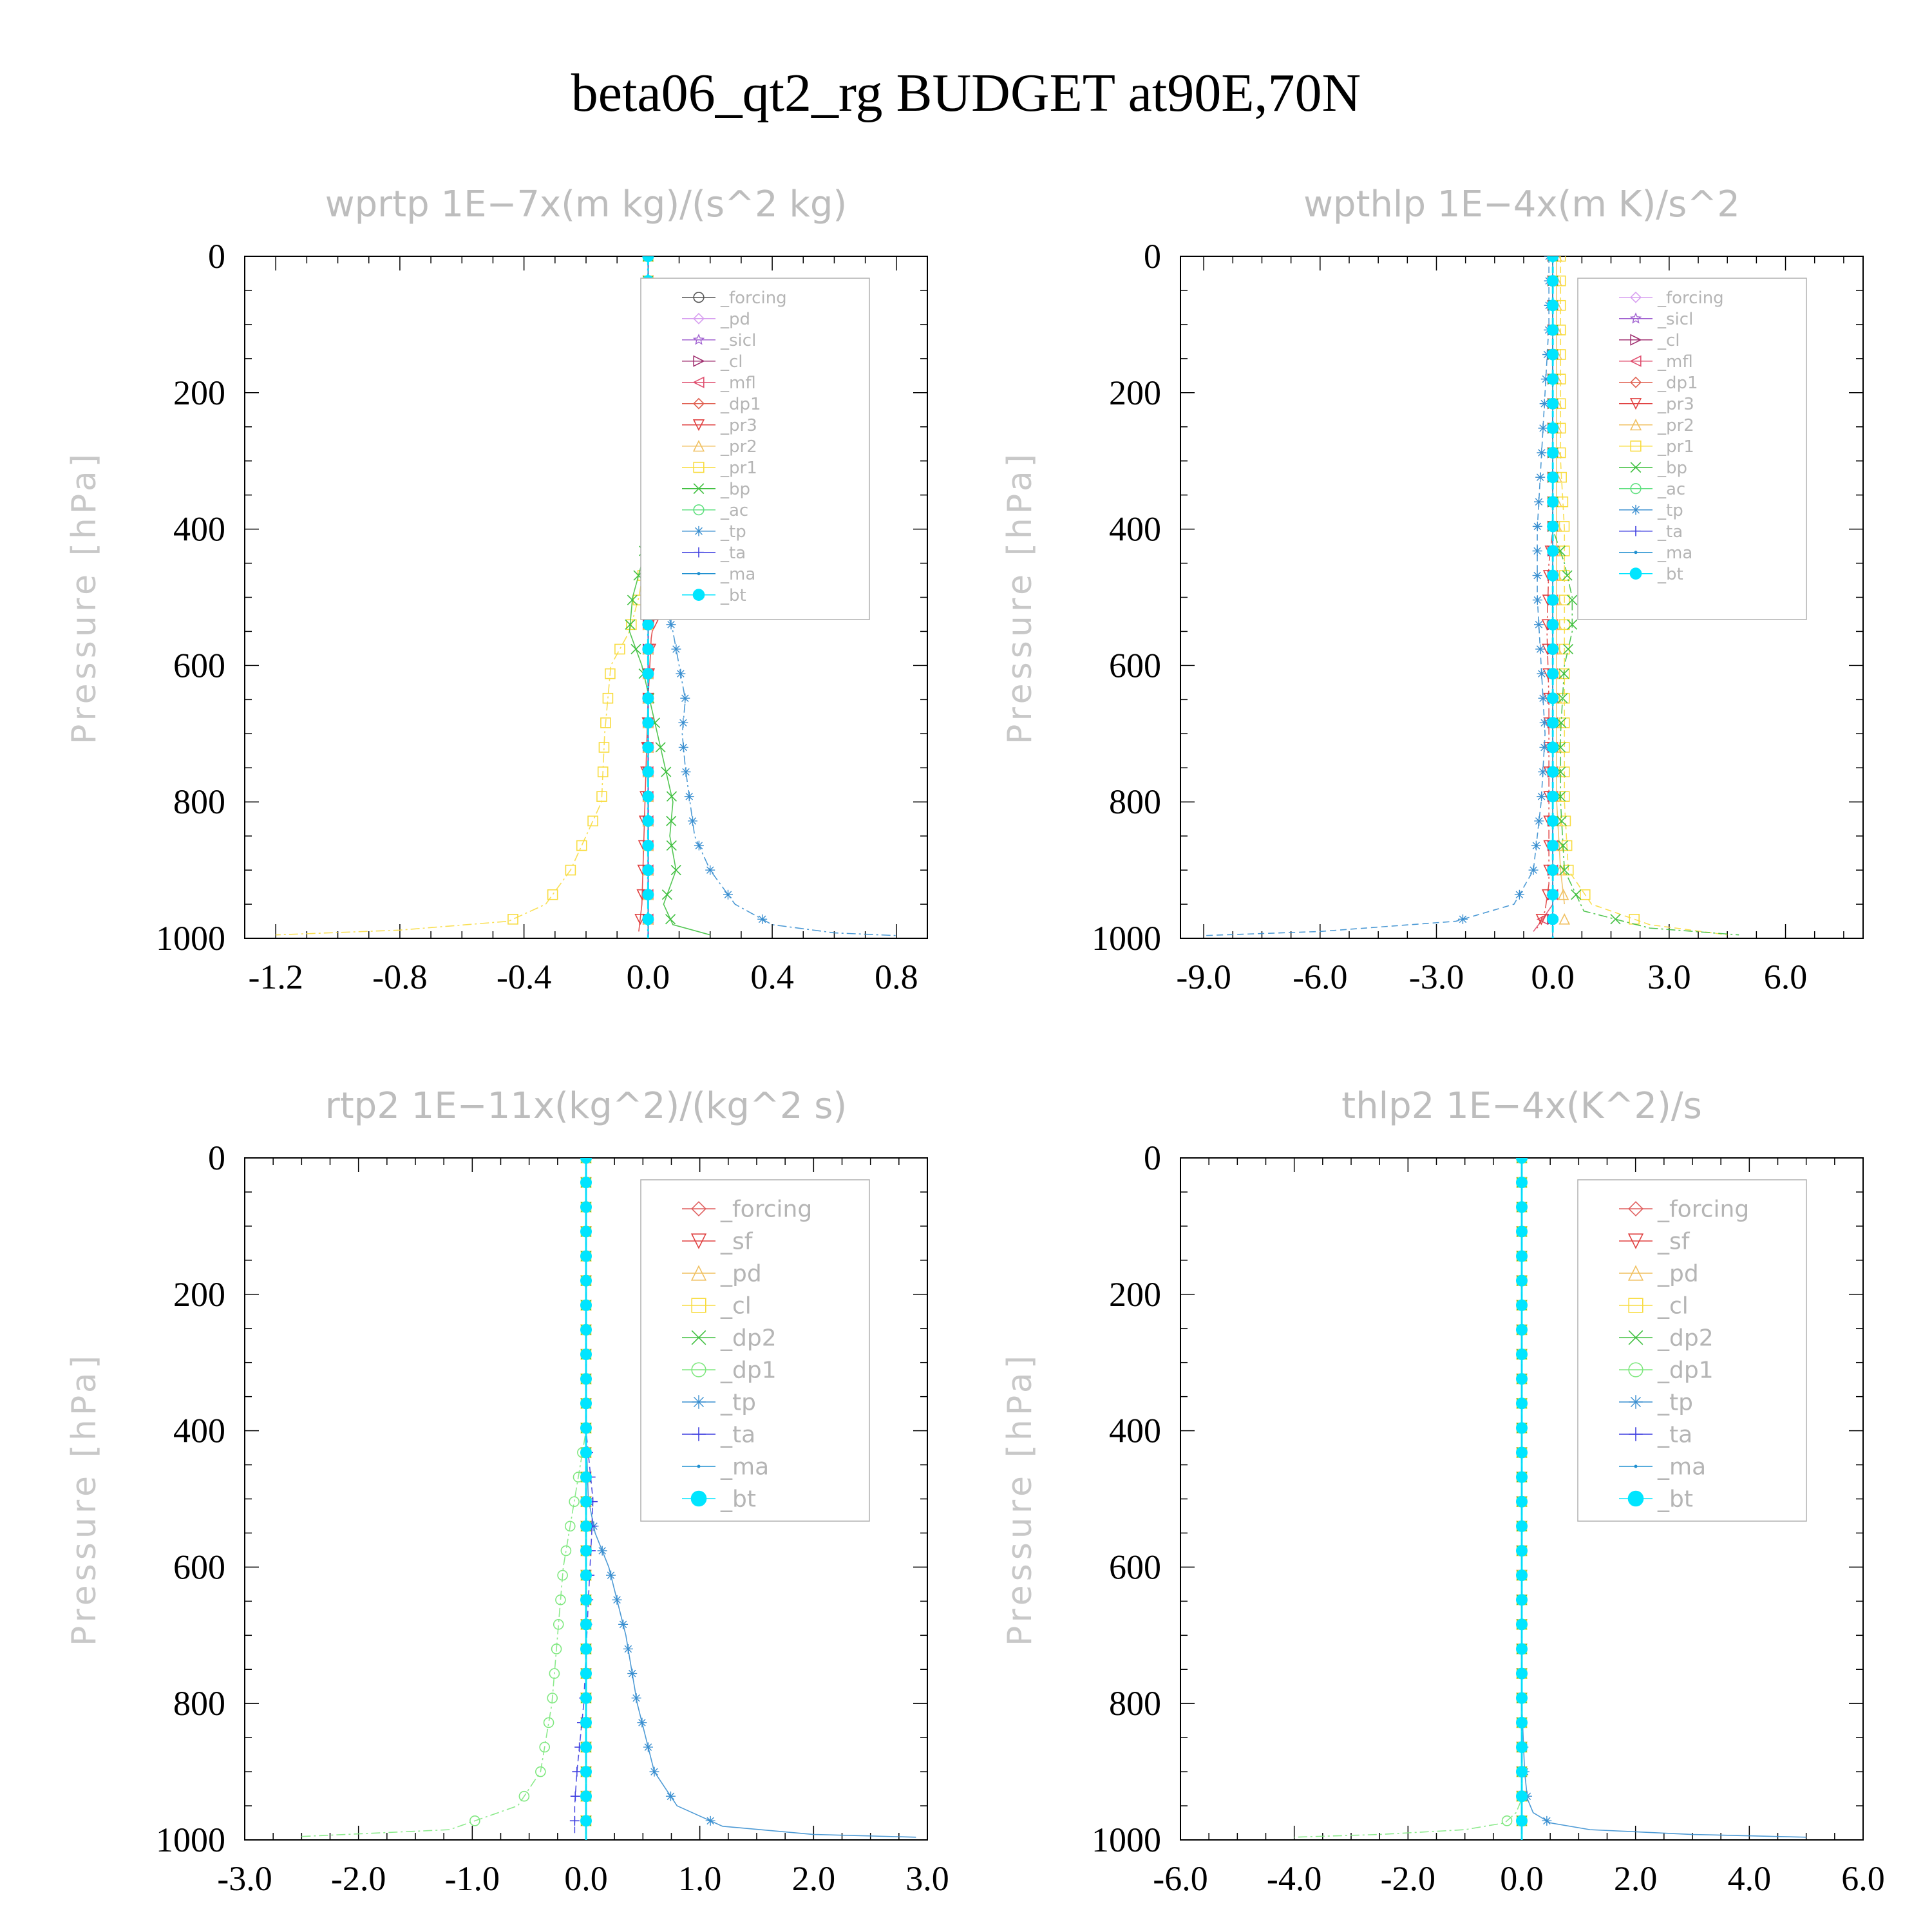 The image size is (1932, 1932). What do you see at coordinates (199, 1294) in the screenshot?
I see `y-tick-label: 200` at bounding box center [199, 1294].